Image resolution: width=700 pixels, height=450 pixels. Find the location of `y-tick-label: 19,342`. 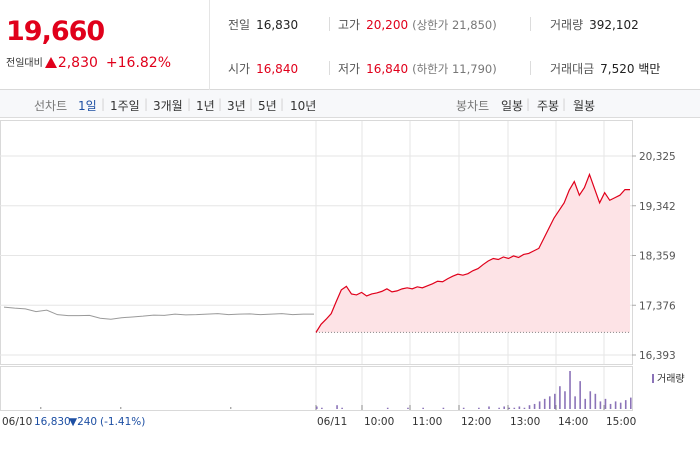

y-tick-label: 19,342 is located at coordinates (657, 207).